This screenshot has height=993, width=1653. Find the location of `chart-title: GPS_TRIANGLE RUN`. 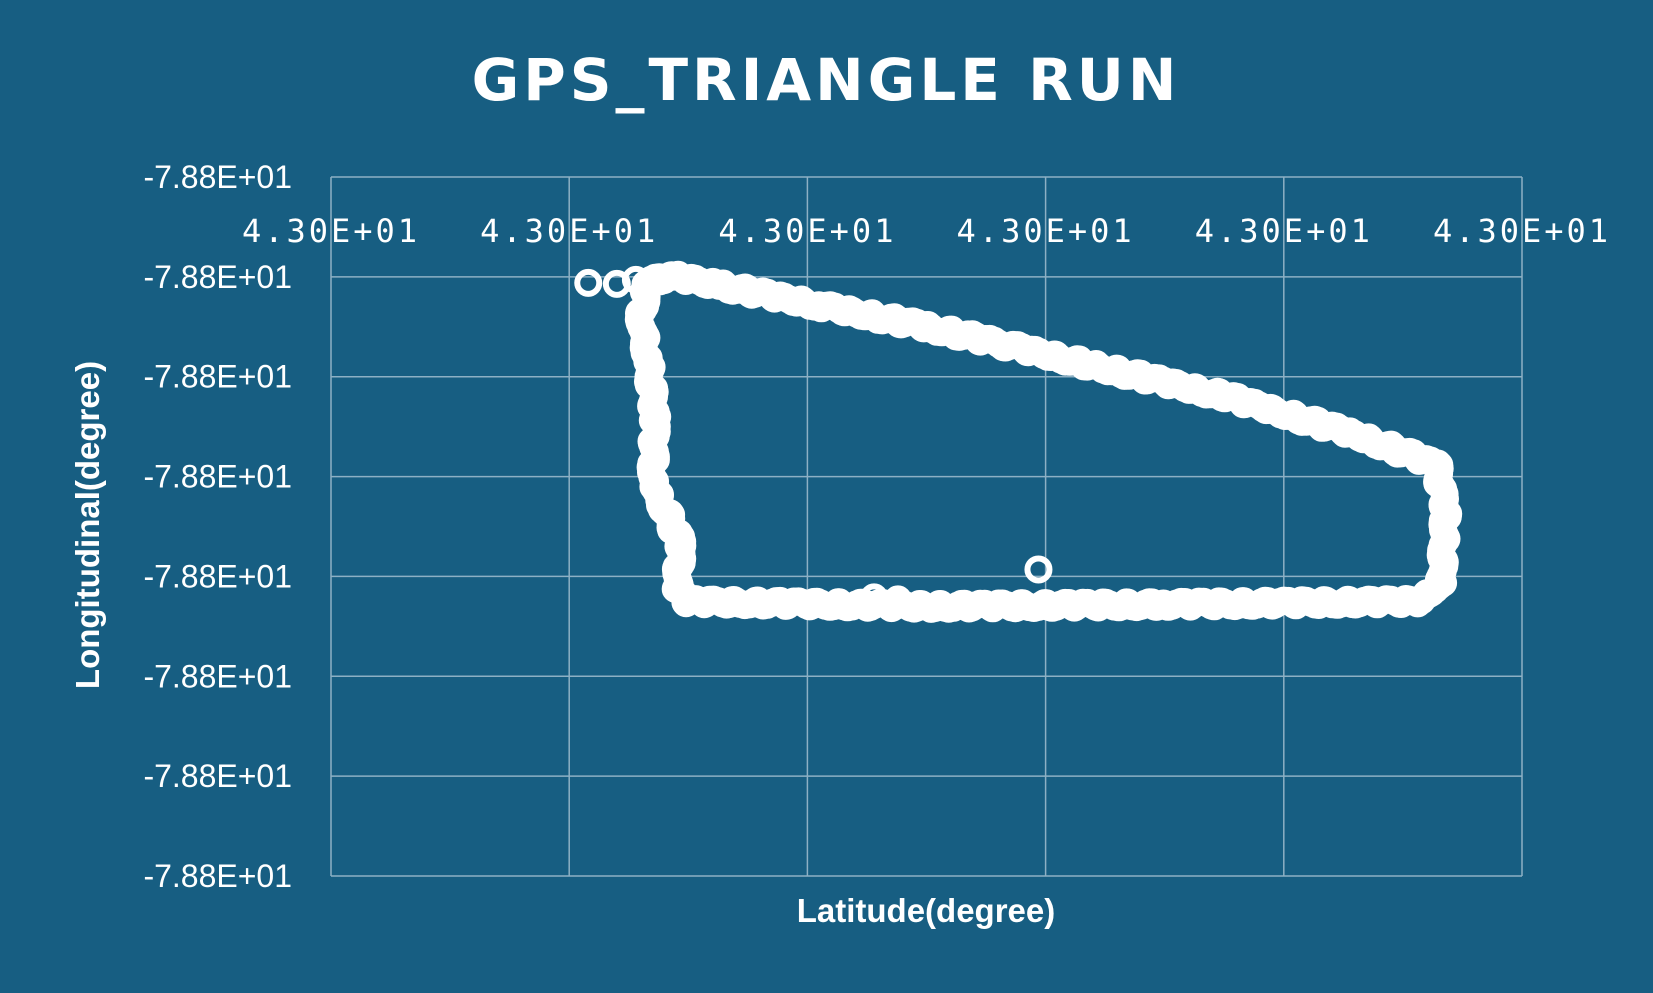

chart-title: GPS_TRIANGLE RUN is located at coordinates (826, 80).